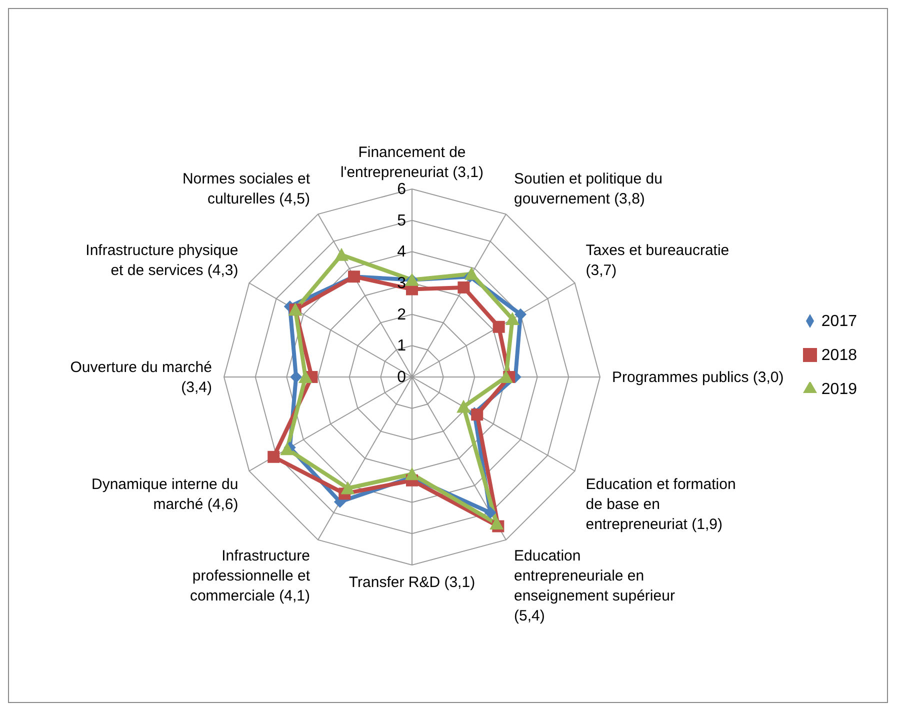  What do you see at coordinates (594, 586) in the screenshot?
I see `spoke-label: Education entrepreneuriale en enseignement supérieur (5,4)` at bounding box center [594, 586].